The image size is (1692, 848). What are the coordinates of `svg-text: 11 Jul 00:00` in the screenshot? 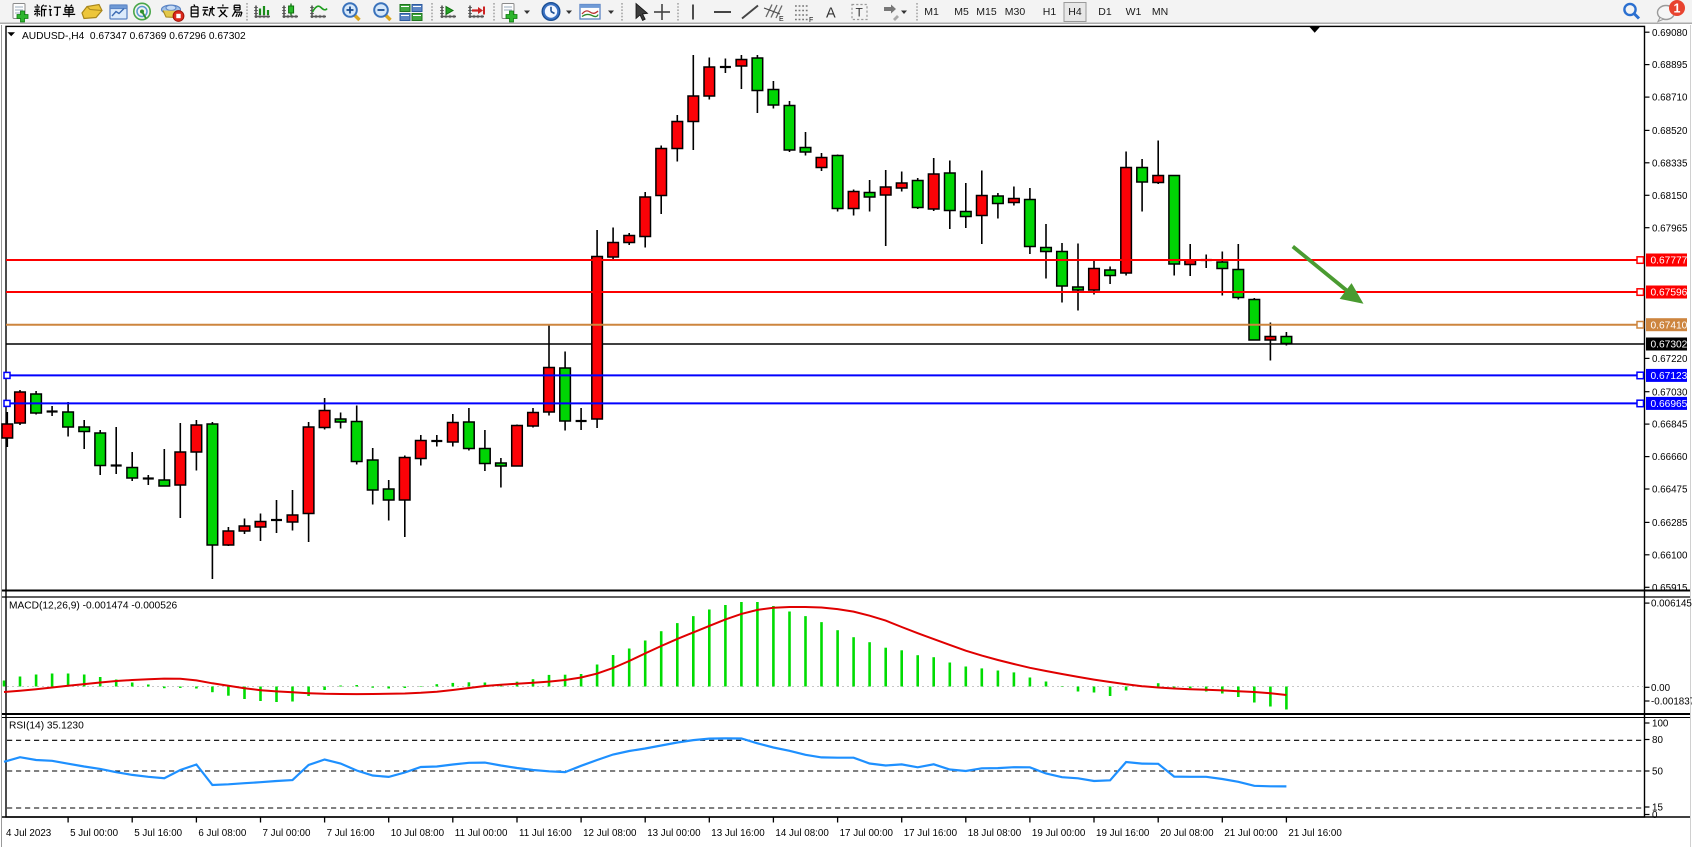 It's located at (481, 833).